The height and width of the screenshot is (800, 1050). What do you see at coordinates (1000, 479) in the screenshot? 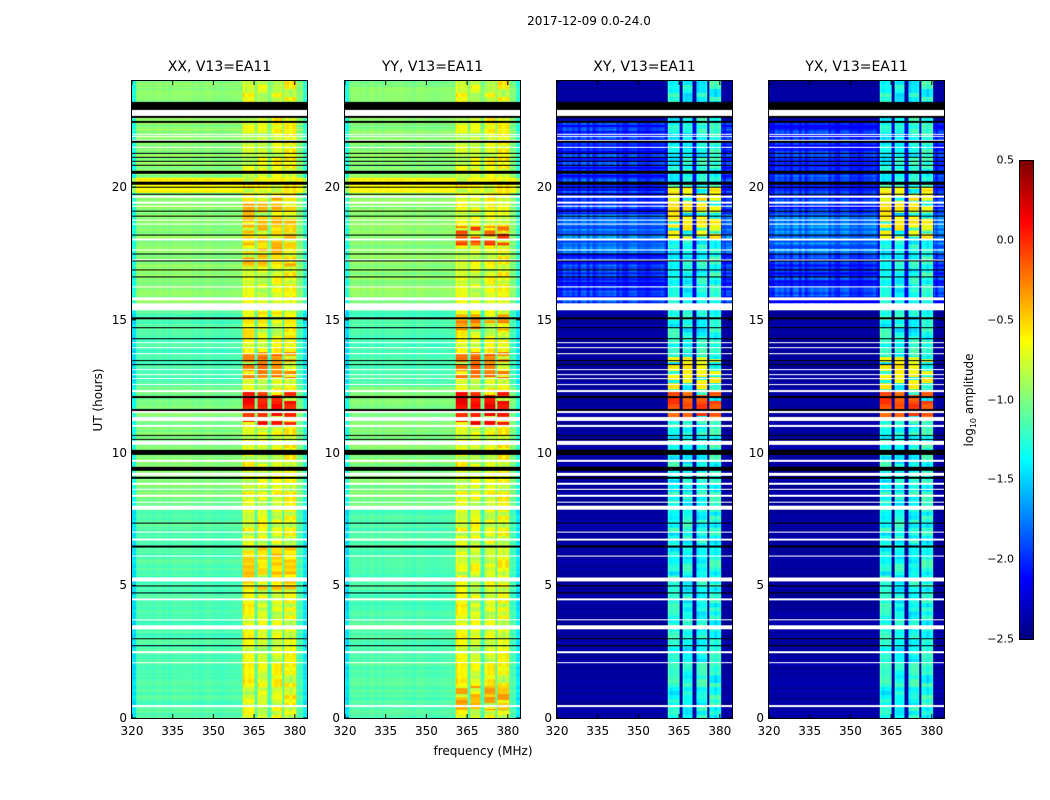
I see `colorbar-tick-label: −1.5` at bounding box center [1000, 479].